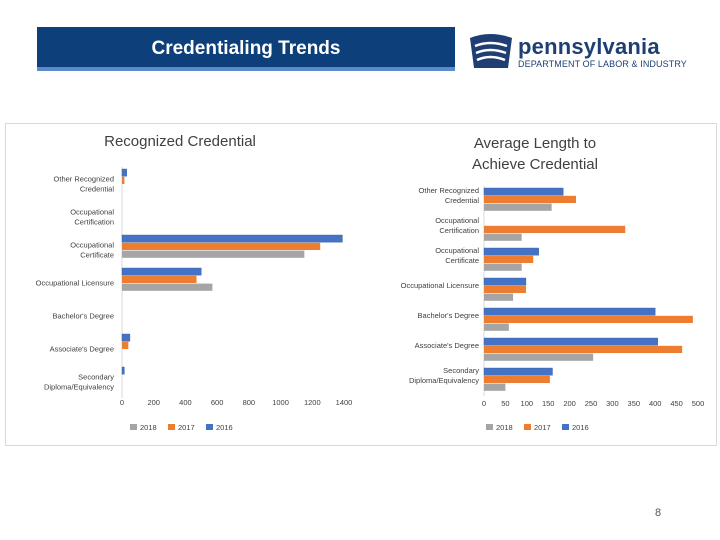  Describe the element at coordinates (589, 46) in the screenshot. I see `logo-wordmark: pennsylvania` at that location.